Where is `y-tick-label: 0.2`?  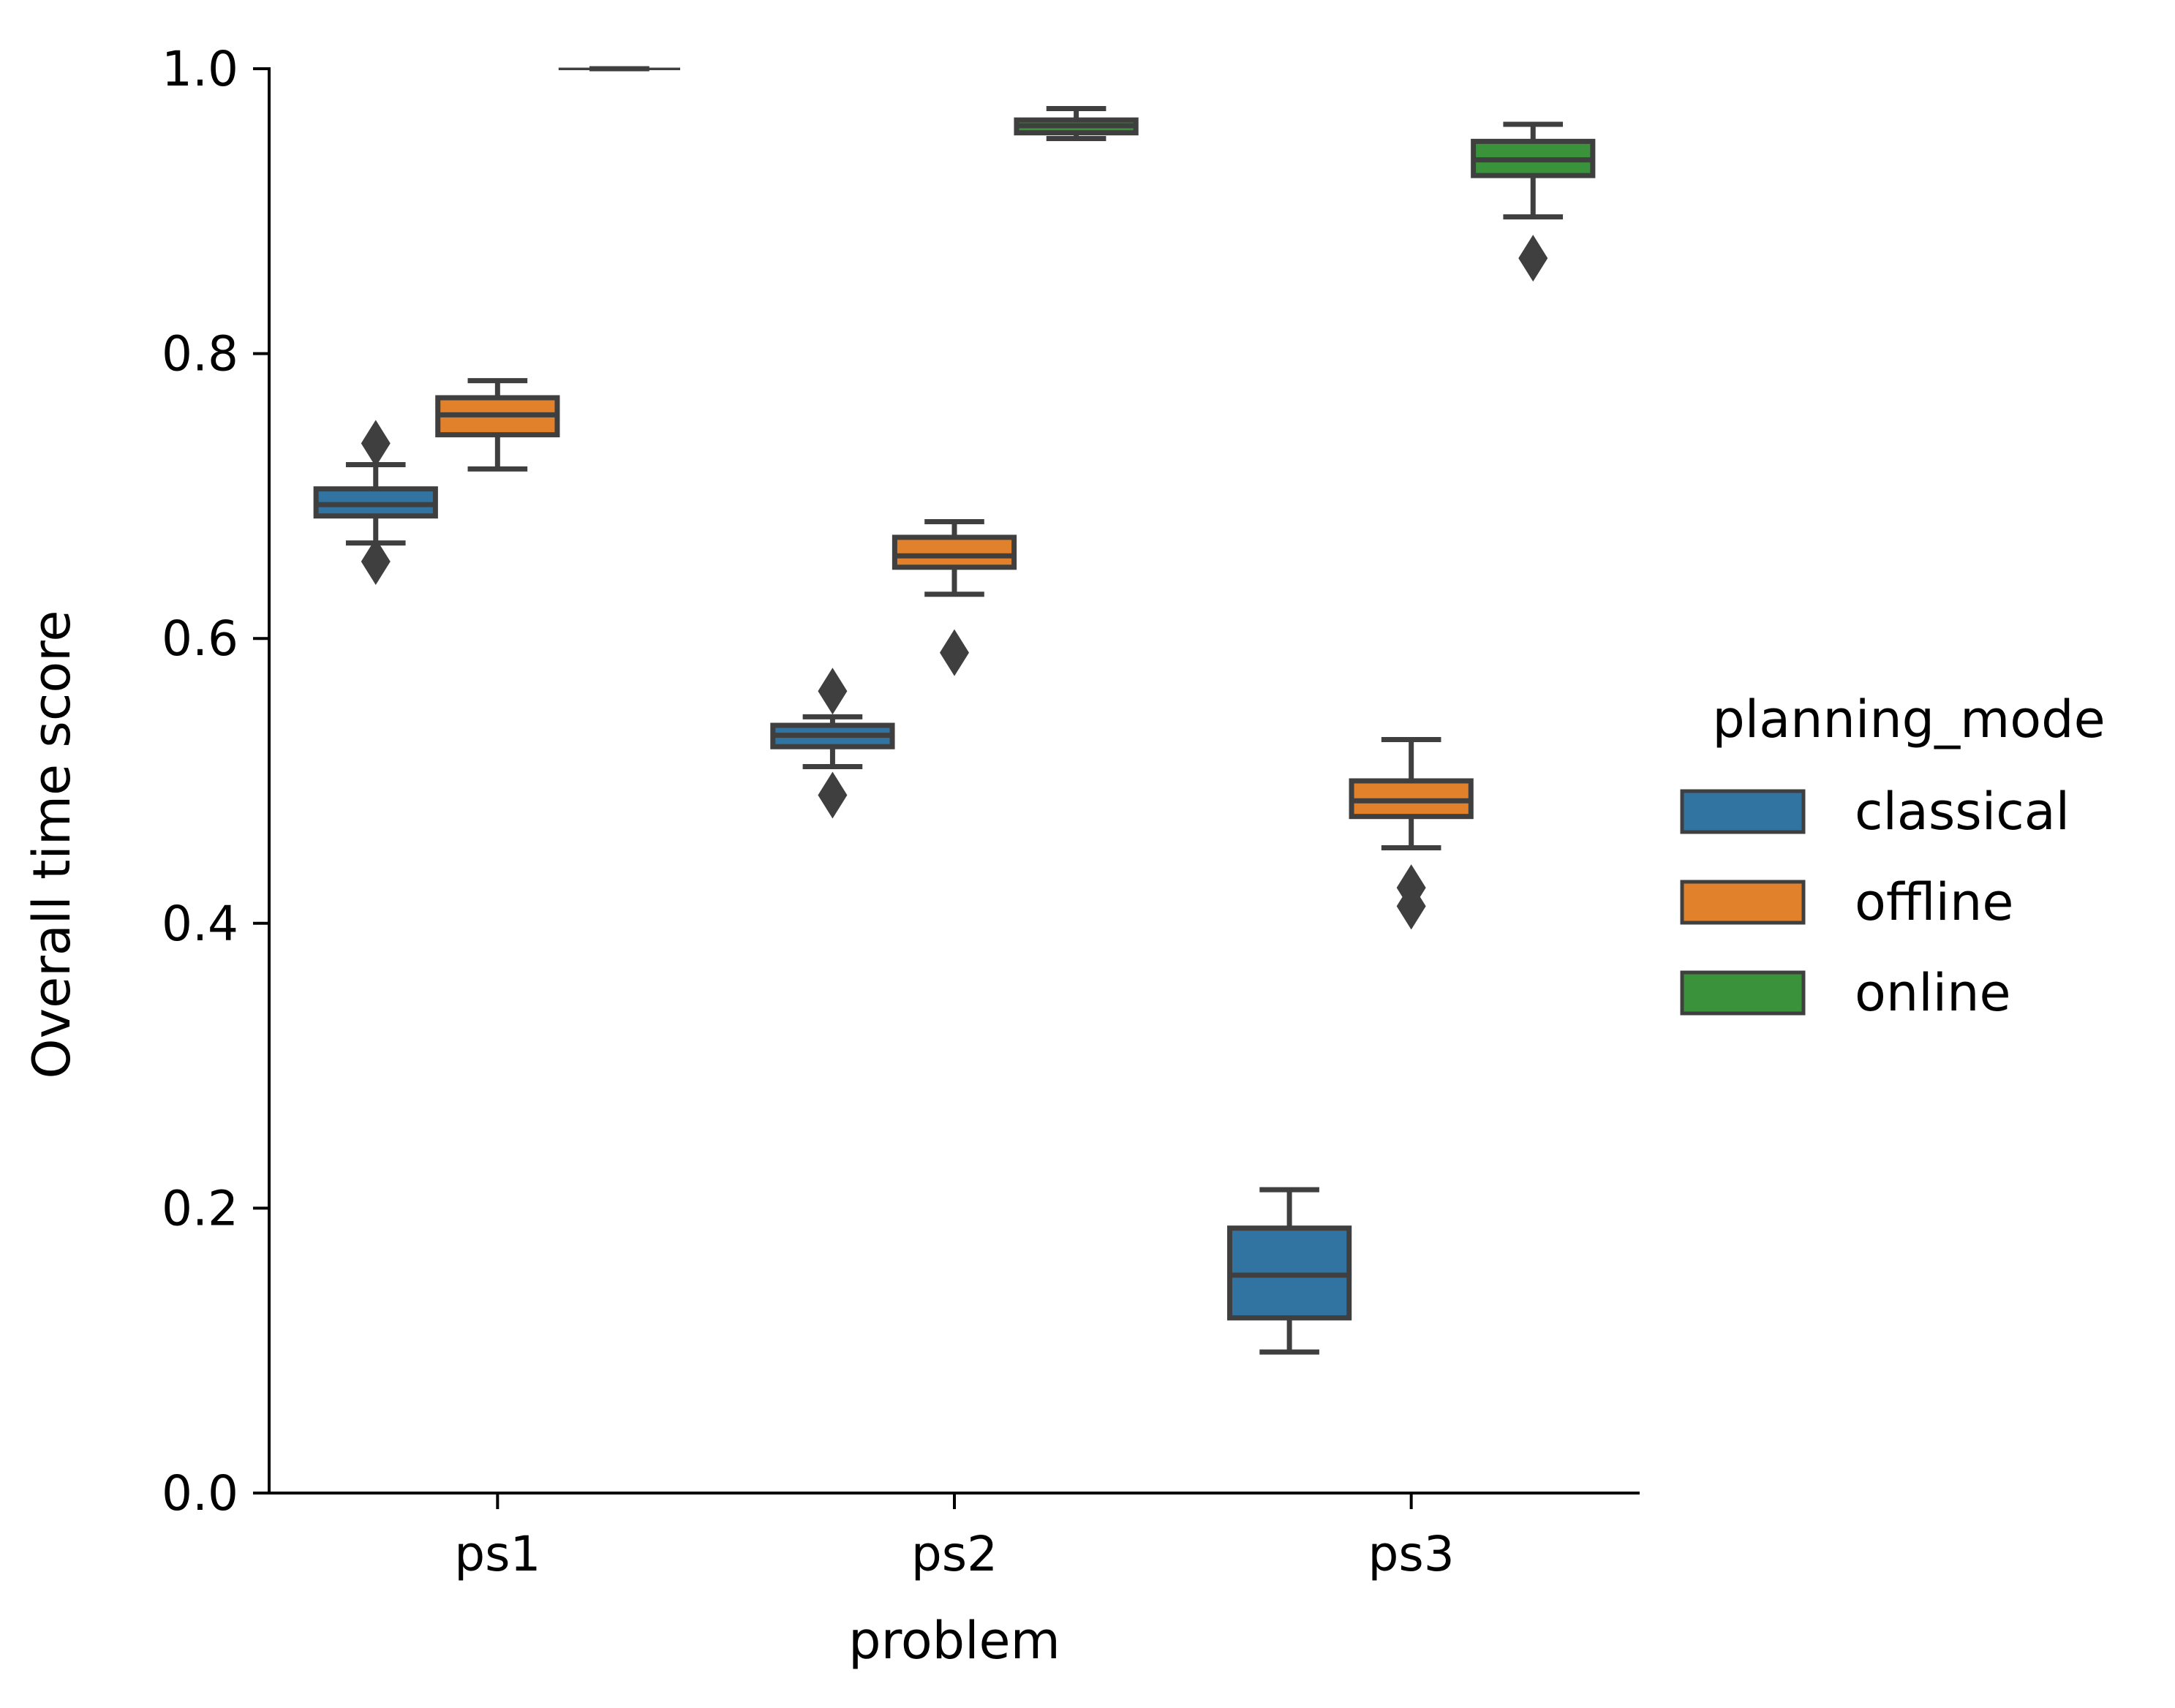 y-tick-label: 0.2 is located at coordinates (200, 1208).